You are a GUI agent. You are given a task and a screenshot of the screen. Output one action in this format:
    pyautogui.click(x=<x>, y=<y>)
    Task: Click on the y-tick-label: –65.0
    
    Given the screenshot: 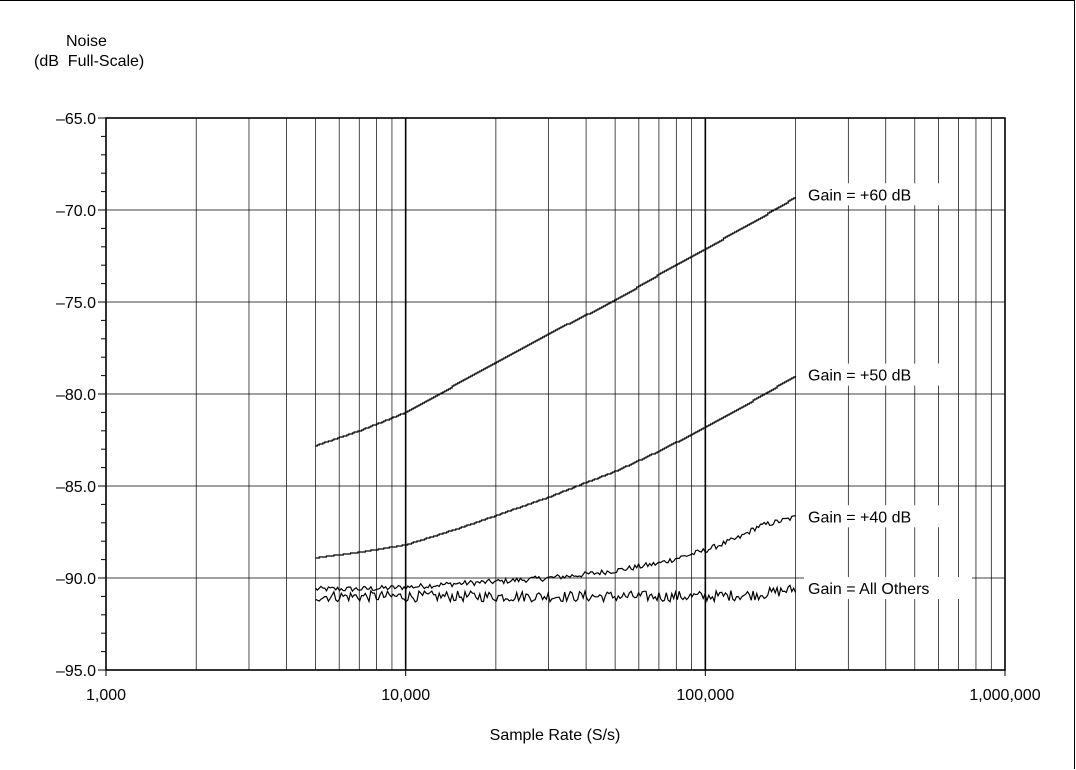 What is the action you would take?
    pyautogui.click(x=76, y=119)
    